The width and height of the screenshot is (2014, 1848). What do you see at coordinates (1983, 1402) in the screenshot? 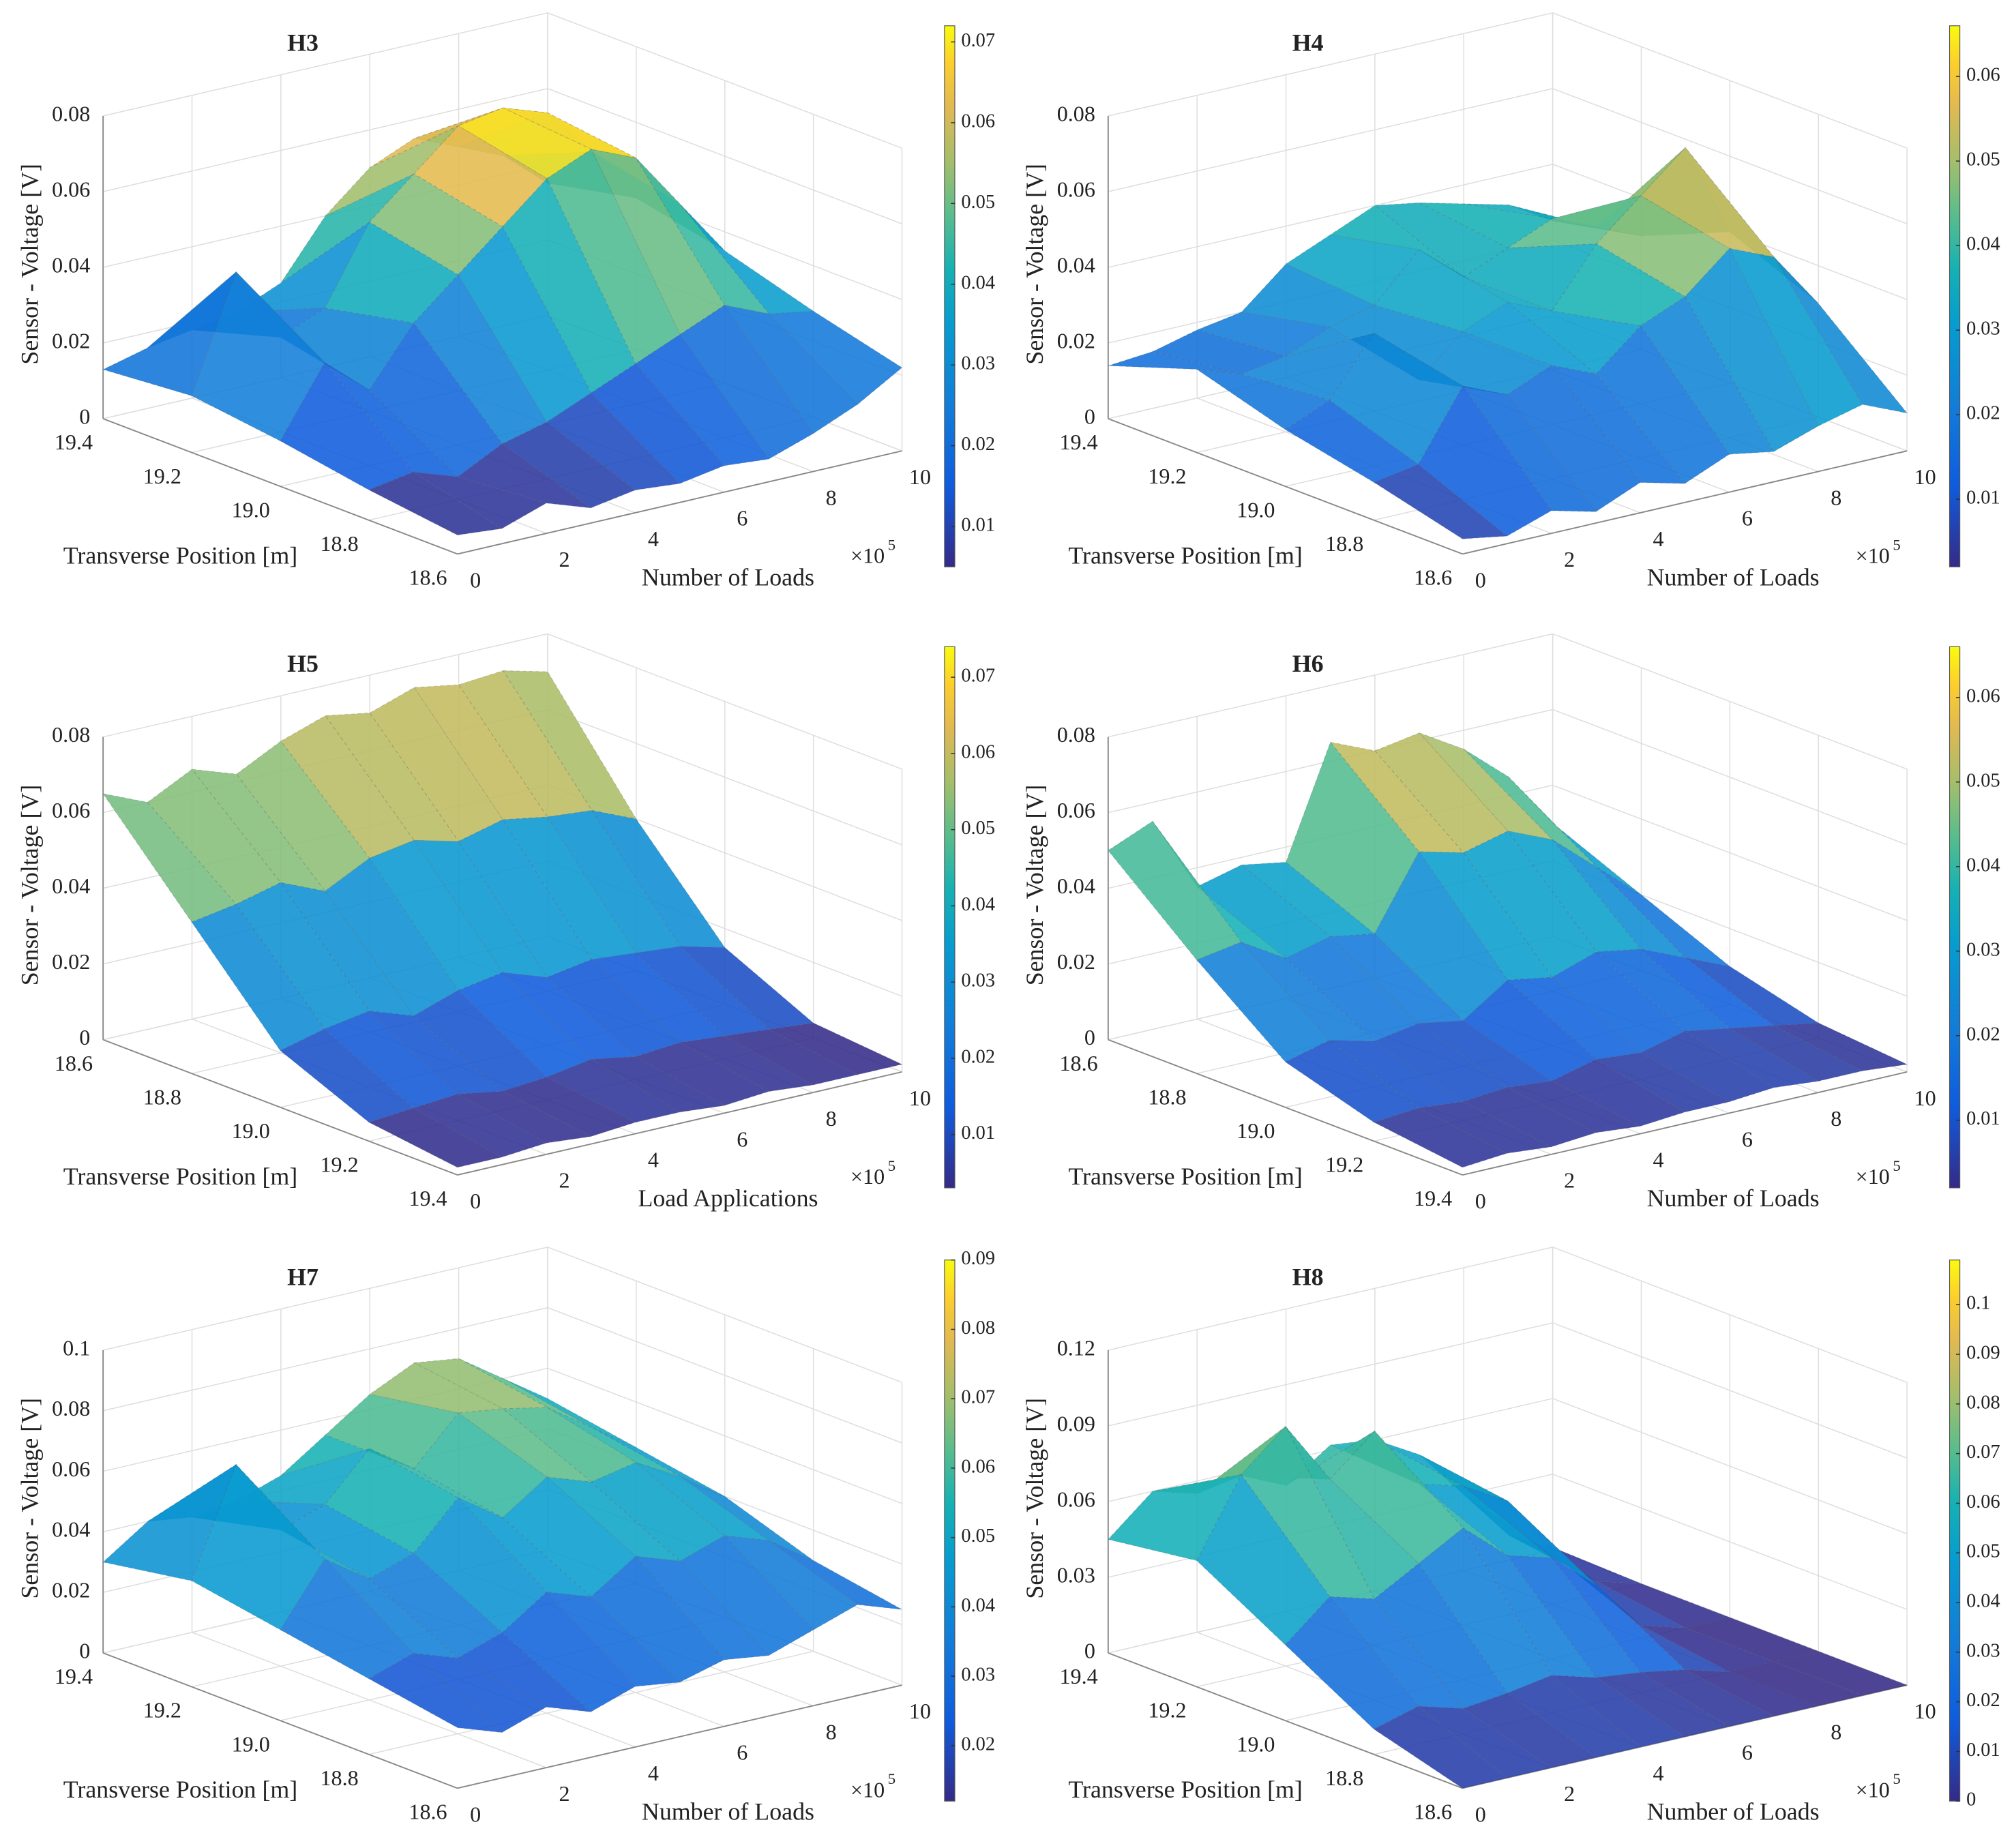
I see `colorbar-tick-label: 0.08` at bounding box center [1983, 1402].